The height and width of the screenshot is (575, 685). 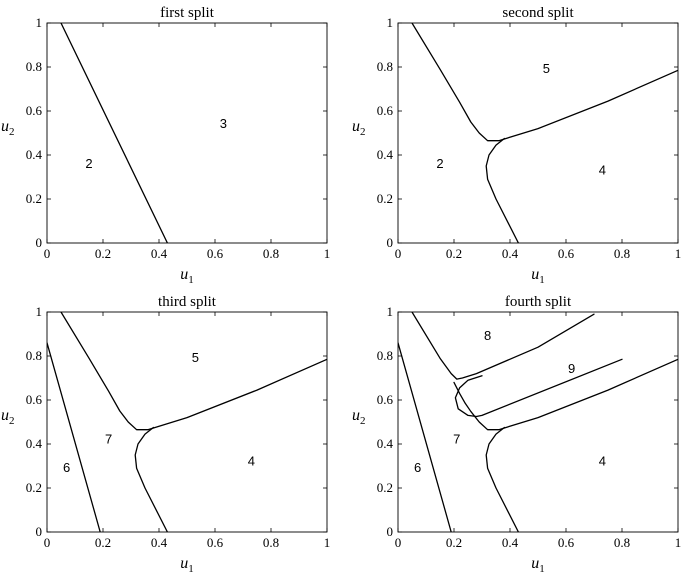 I want to click on chart-title: fourth split, so click(x=538, y=302).